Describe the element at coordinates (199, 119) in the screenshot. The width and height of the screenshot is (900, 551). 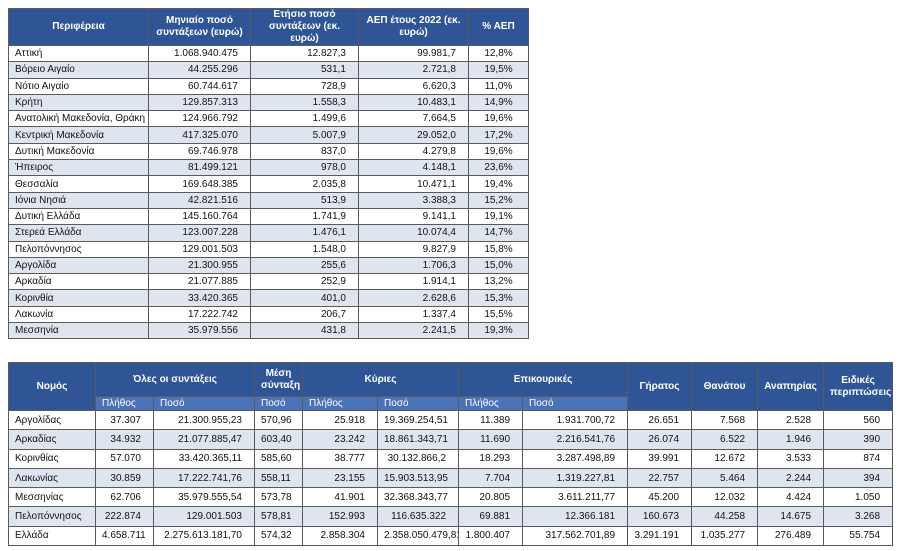
I see `table-cell: 124.966.792` at that location.